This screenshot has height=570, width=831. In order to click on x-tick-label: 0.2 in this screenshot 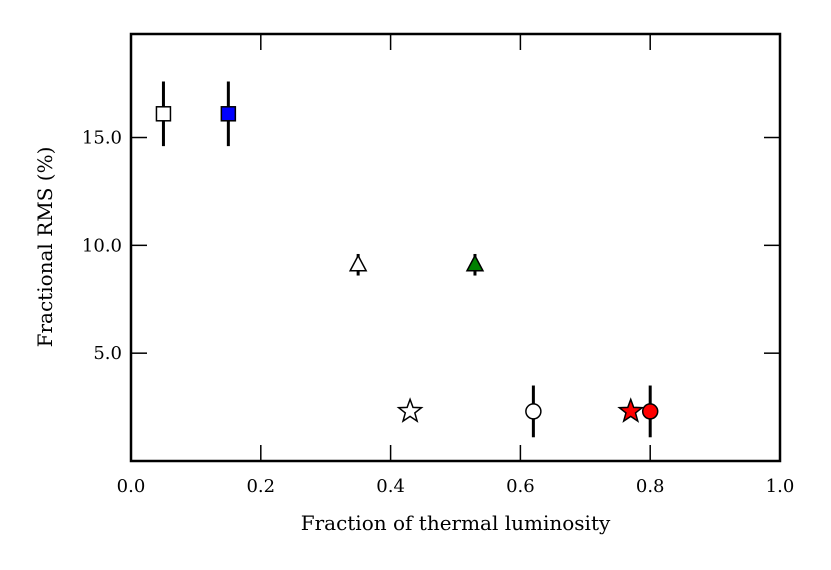, I will do `click(260, 486)`.